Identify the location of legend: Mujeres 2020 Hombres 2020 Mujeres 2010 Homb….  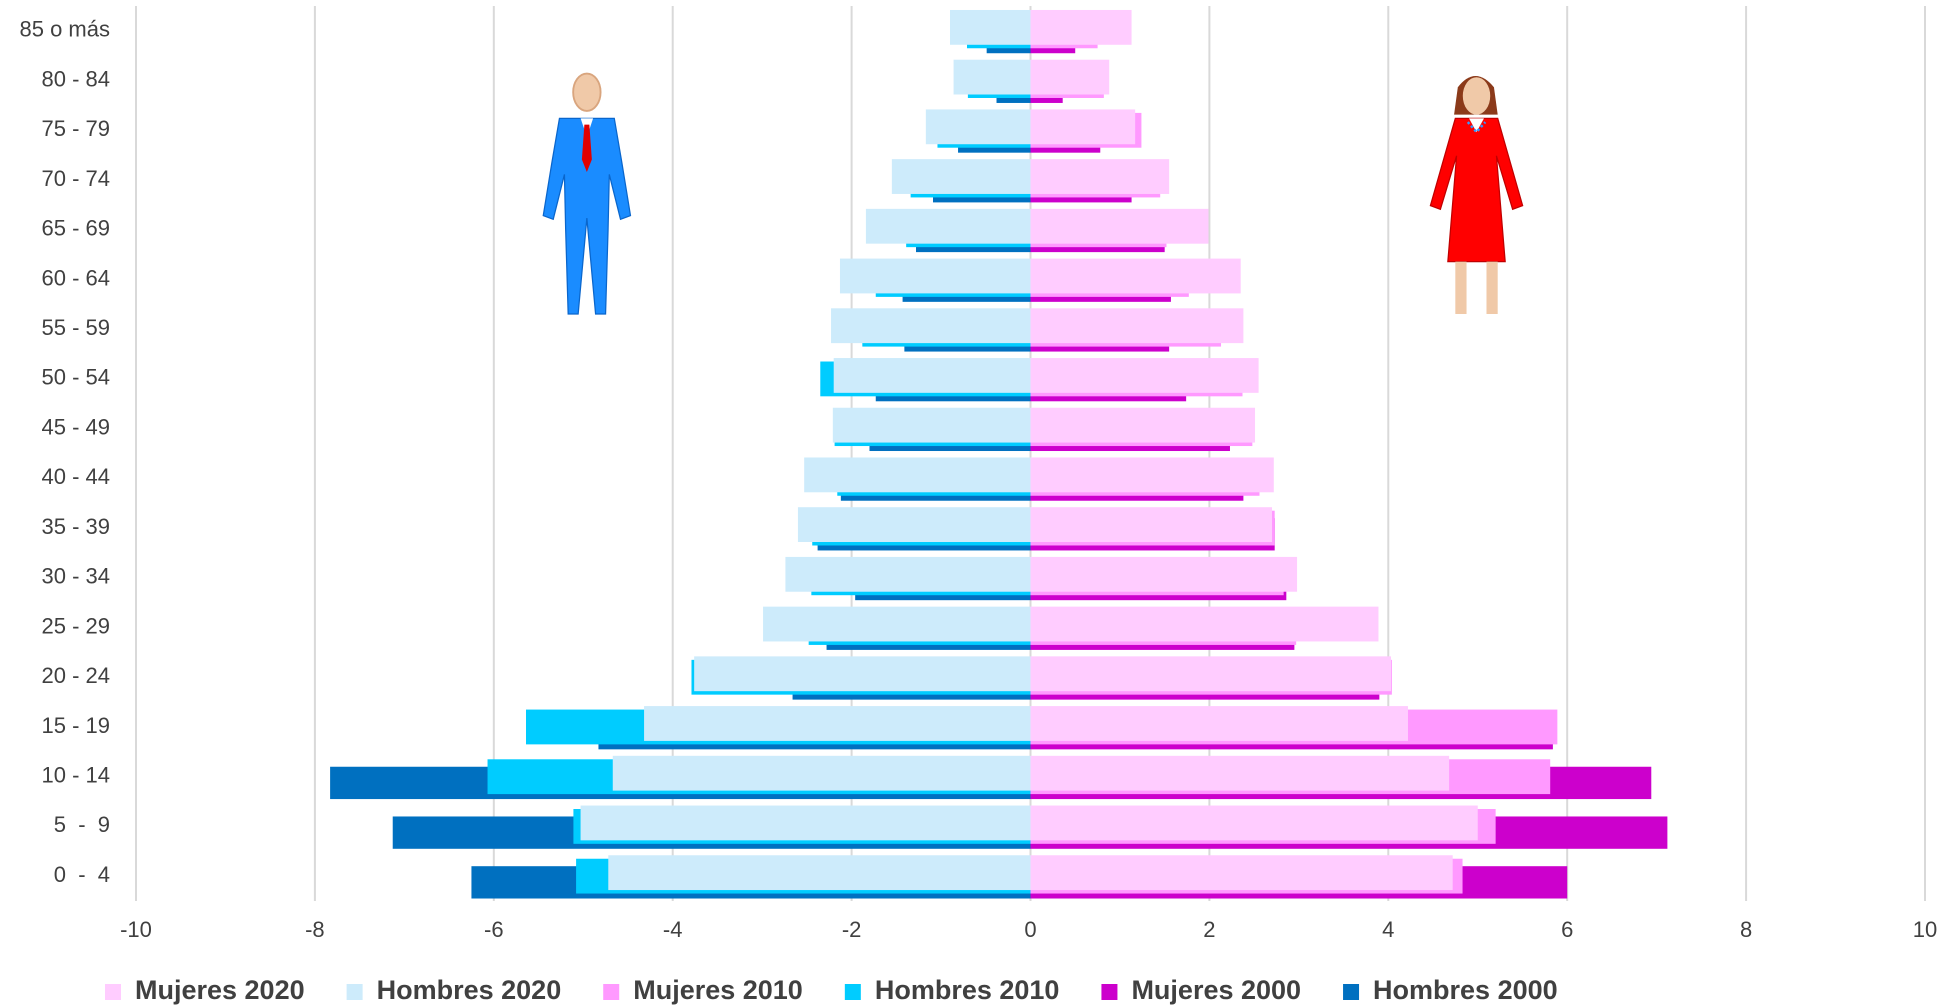
(831, 990).